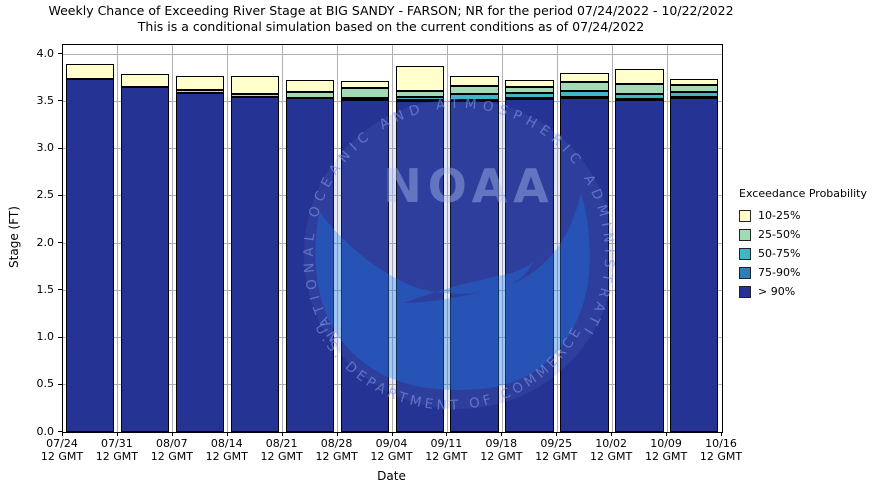 The image size is (887, 497). What do you see at coordinates (721, 450) in the screenshot?
I see `x-tick-label: 10/16 12 GMT` at bounding box center [721, 450].